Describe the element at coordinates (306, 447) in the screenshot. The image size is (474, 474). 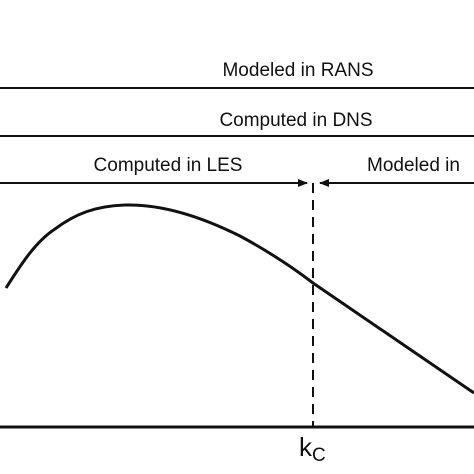
I see `cutoff-k: k` at that location.